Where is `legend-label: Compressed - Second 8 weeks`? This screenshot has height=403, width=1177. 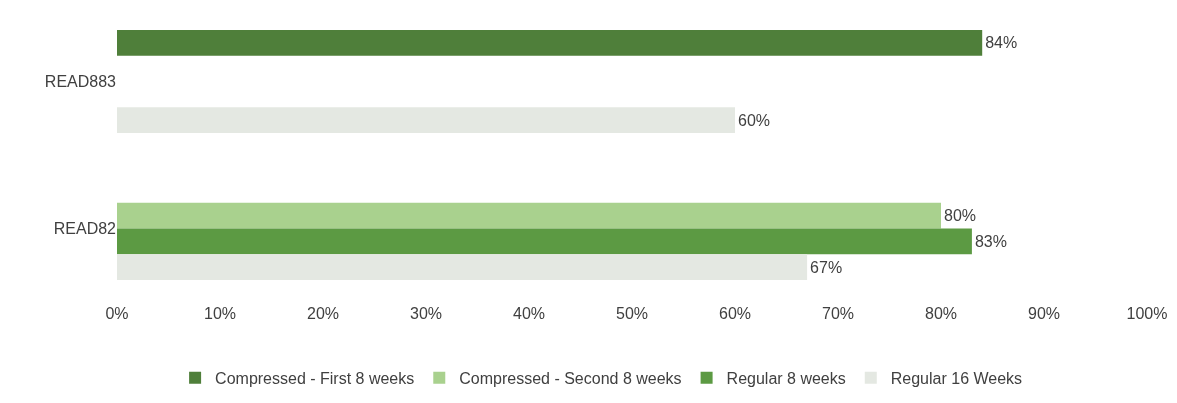 legend-label: Compressed - Second 8 weeks is located at coordinates (570, 378).